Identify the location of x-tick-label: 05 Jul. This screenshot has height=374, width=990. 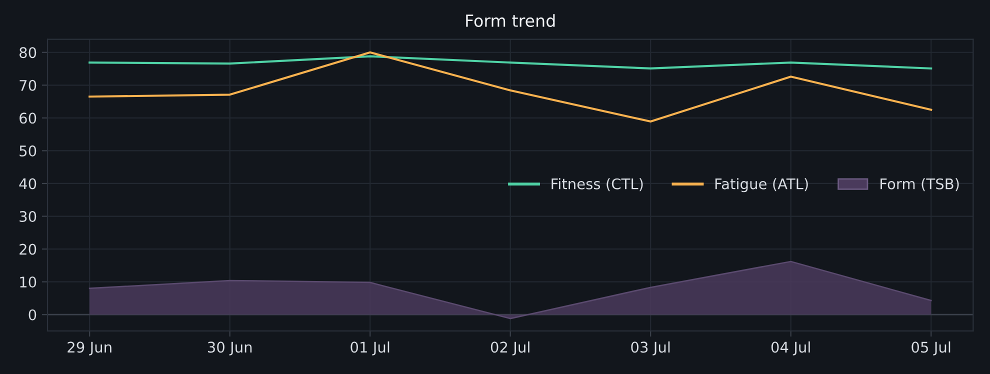
(931, 348).